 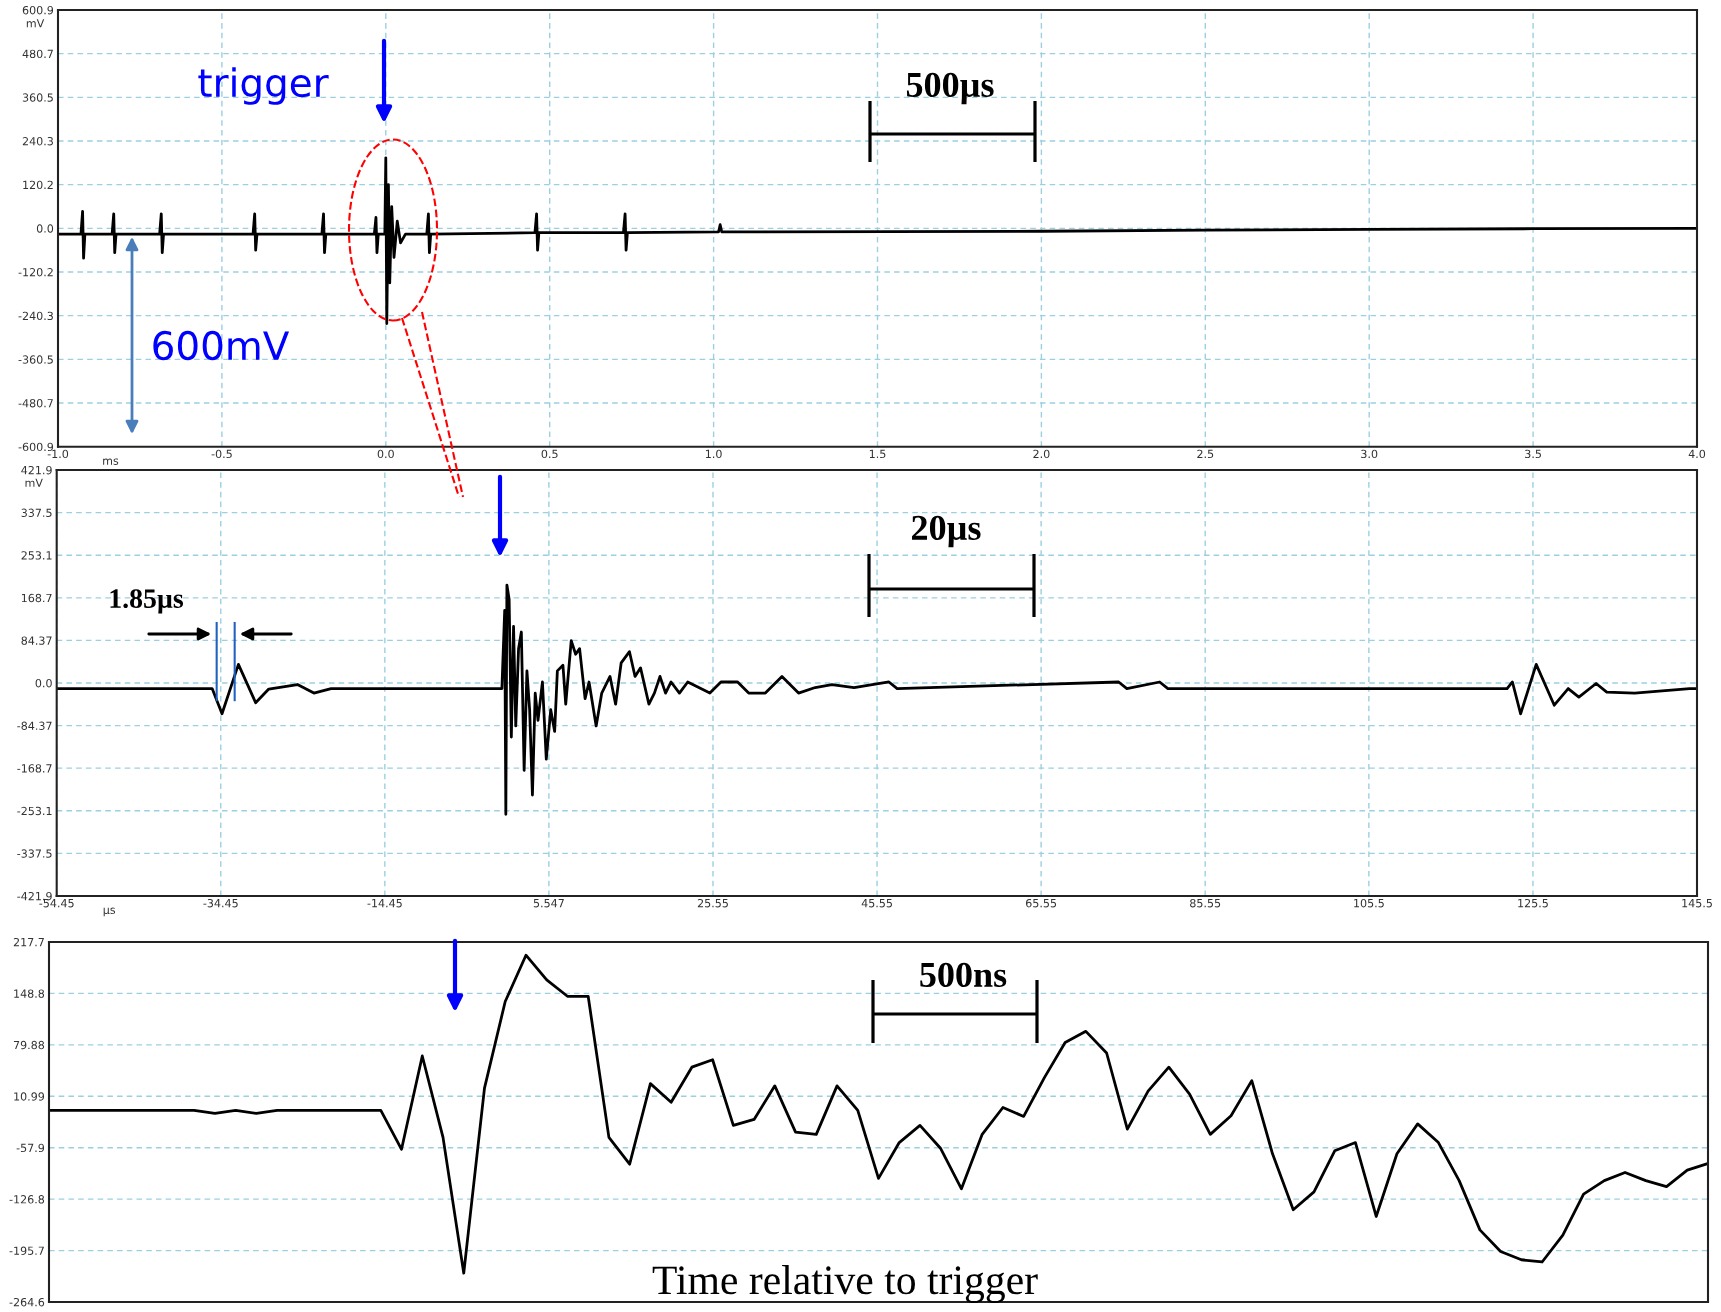 I want to click on x-tick-label: 145.5, so click(x=1697, y=903).